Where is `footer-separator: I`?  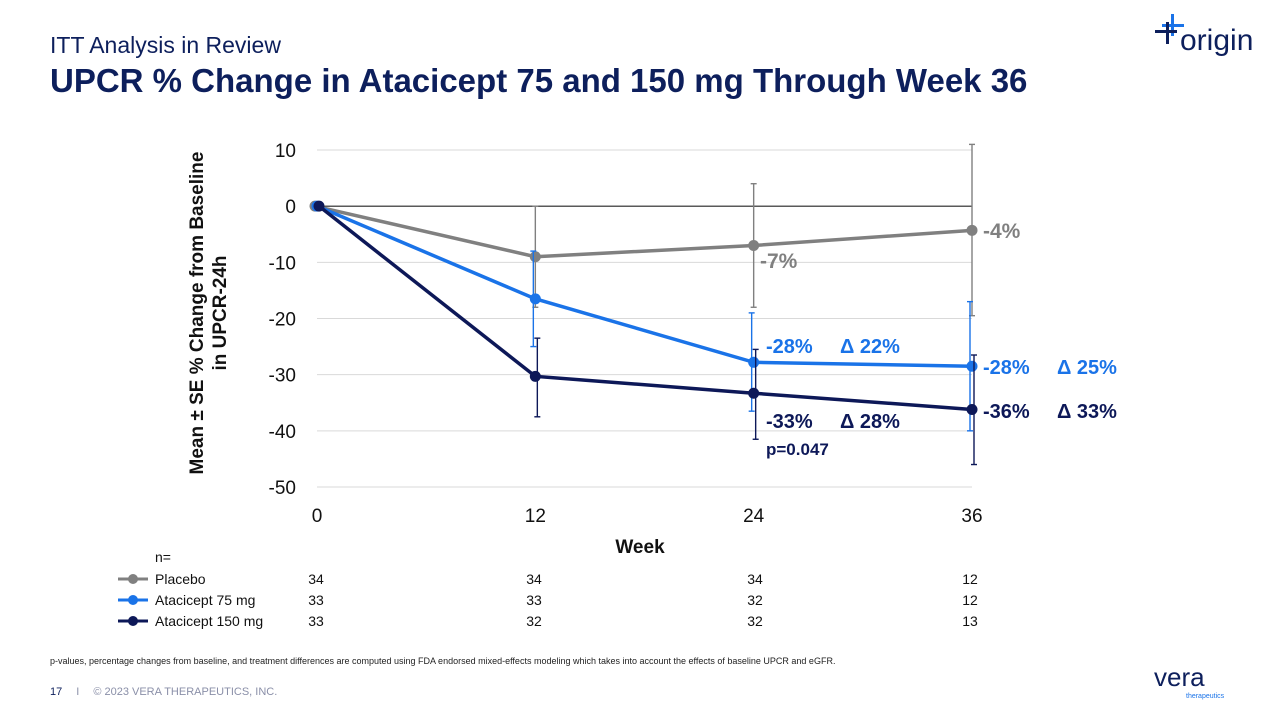 footer-separator: I is located at coordinates (78, 692).